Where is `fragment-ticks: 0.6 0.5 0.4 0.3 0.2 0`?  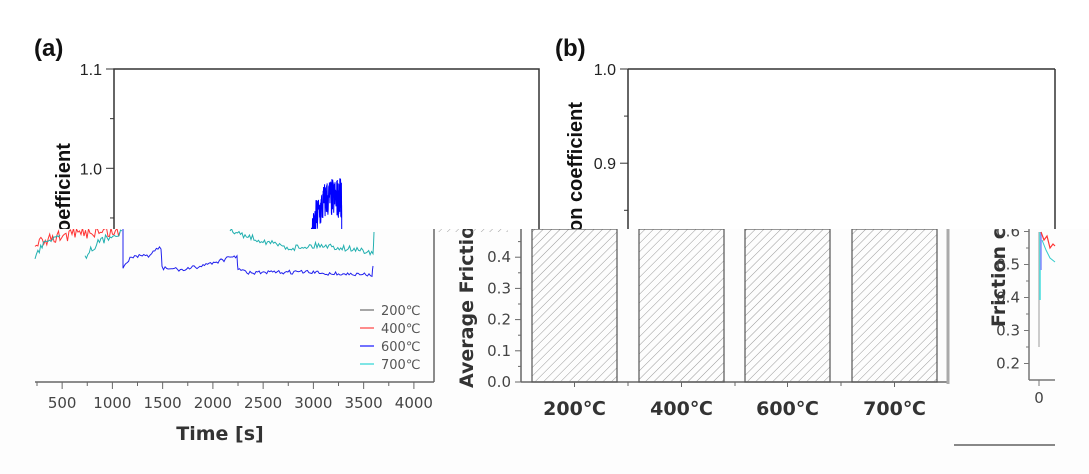
fragment-ticks: 0.6 0.5 0.4 0.3 0.2 0 is located at coordinates (1020, 315).